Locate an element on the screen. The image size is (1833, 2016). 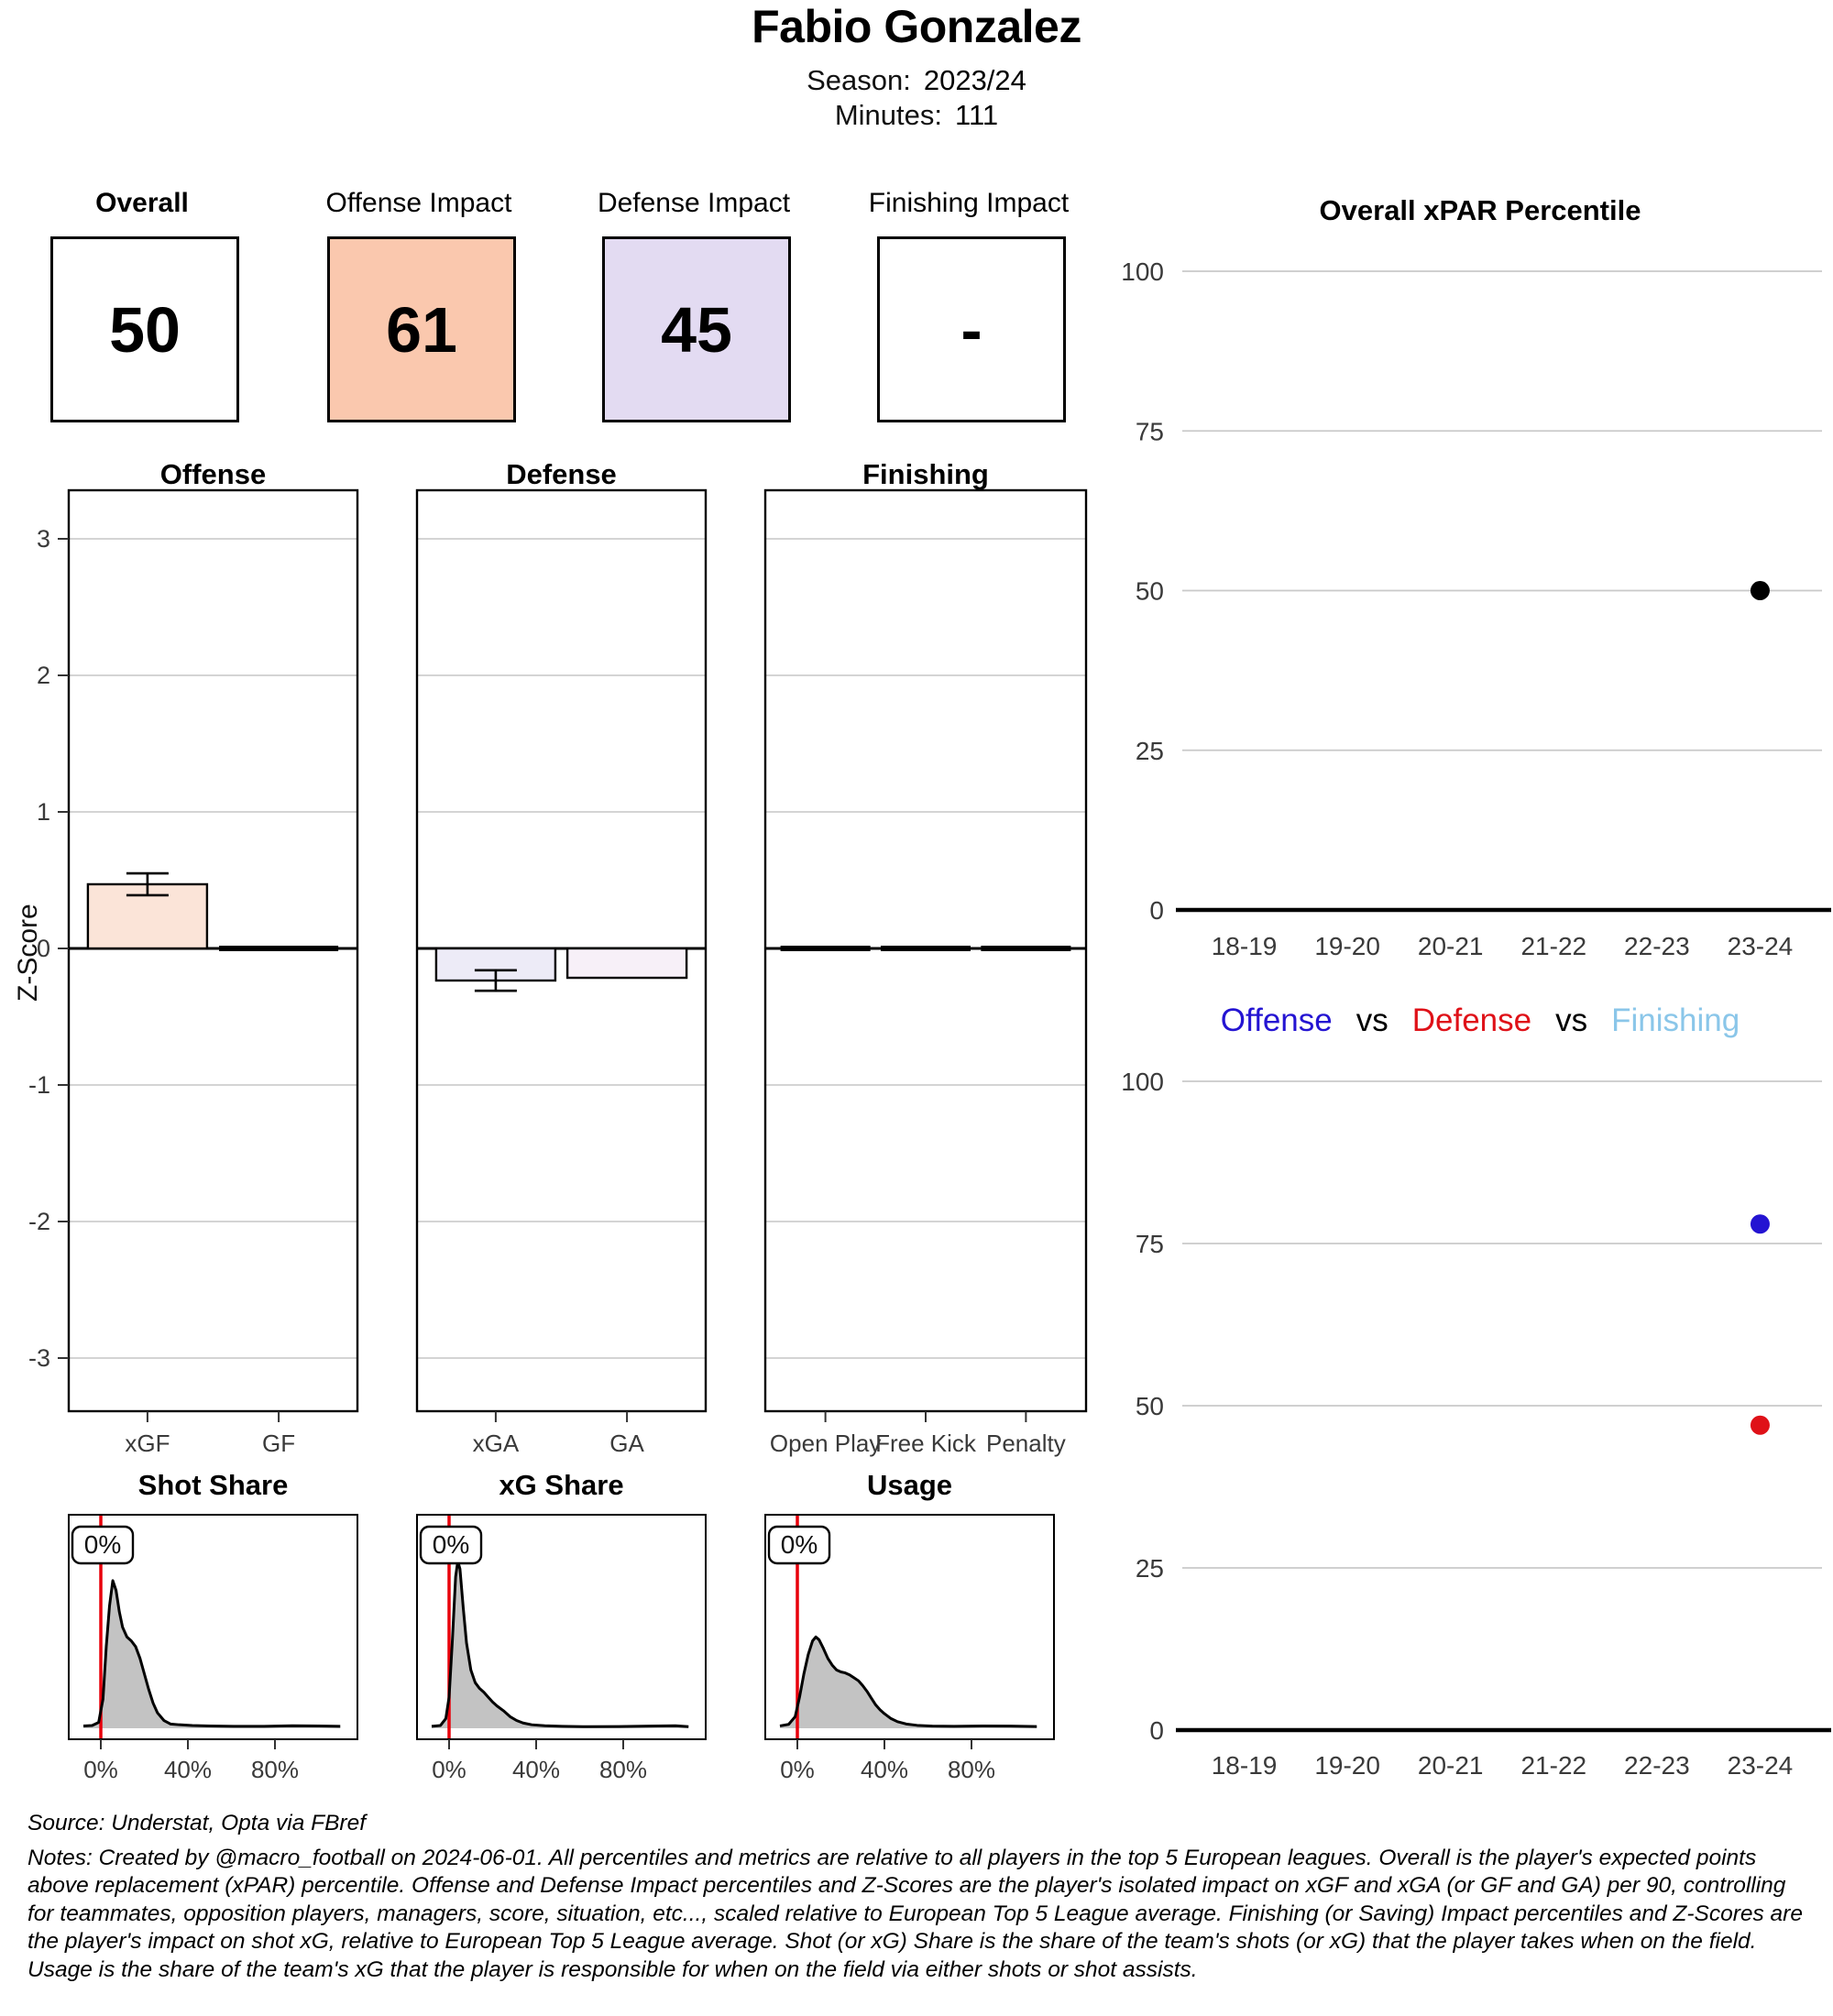
source-note: Source: Understat, Opta via FBref is located at coordinates (197, 1823).